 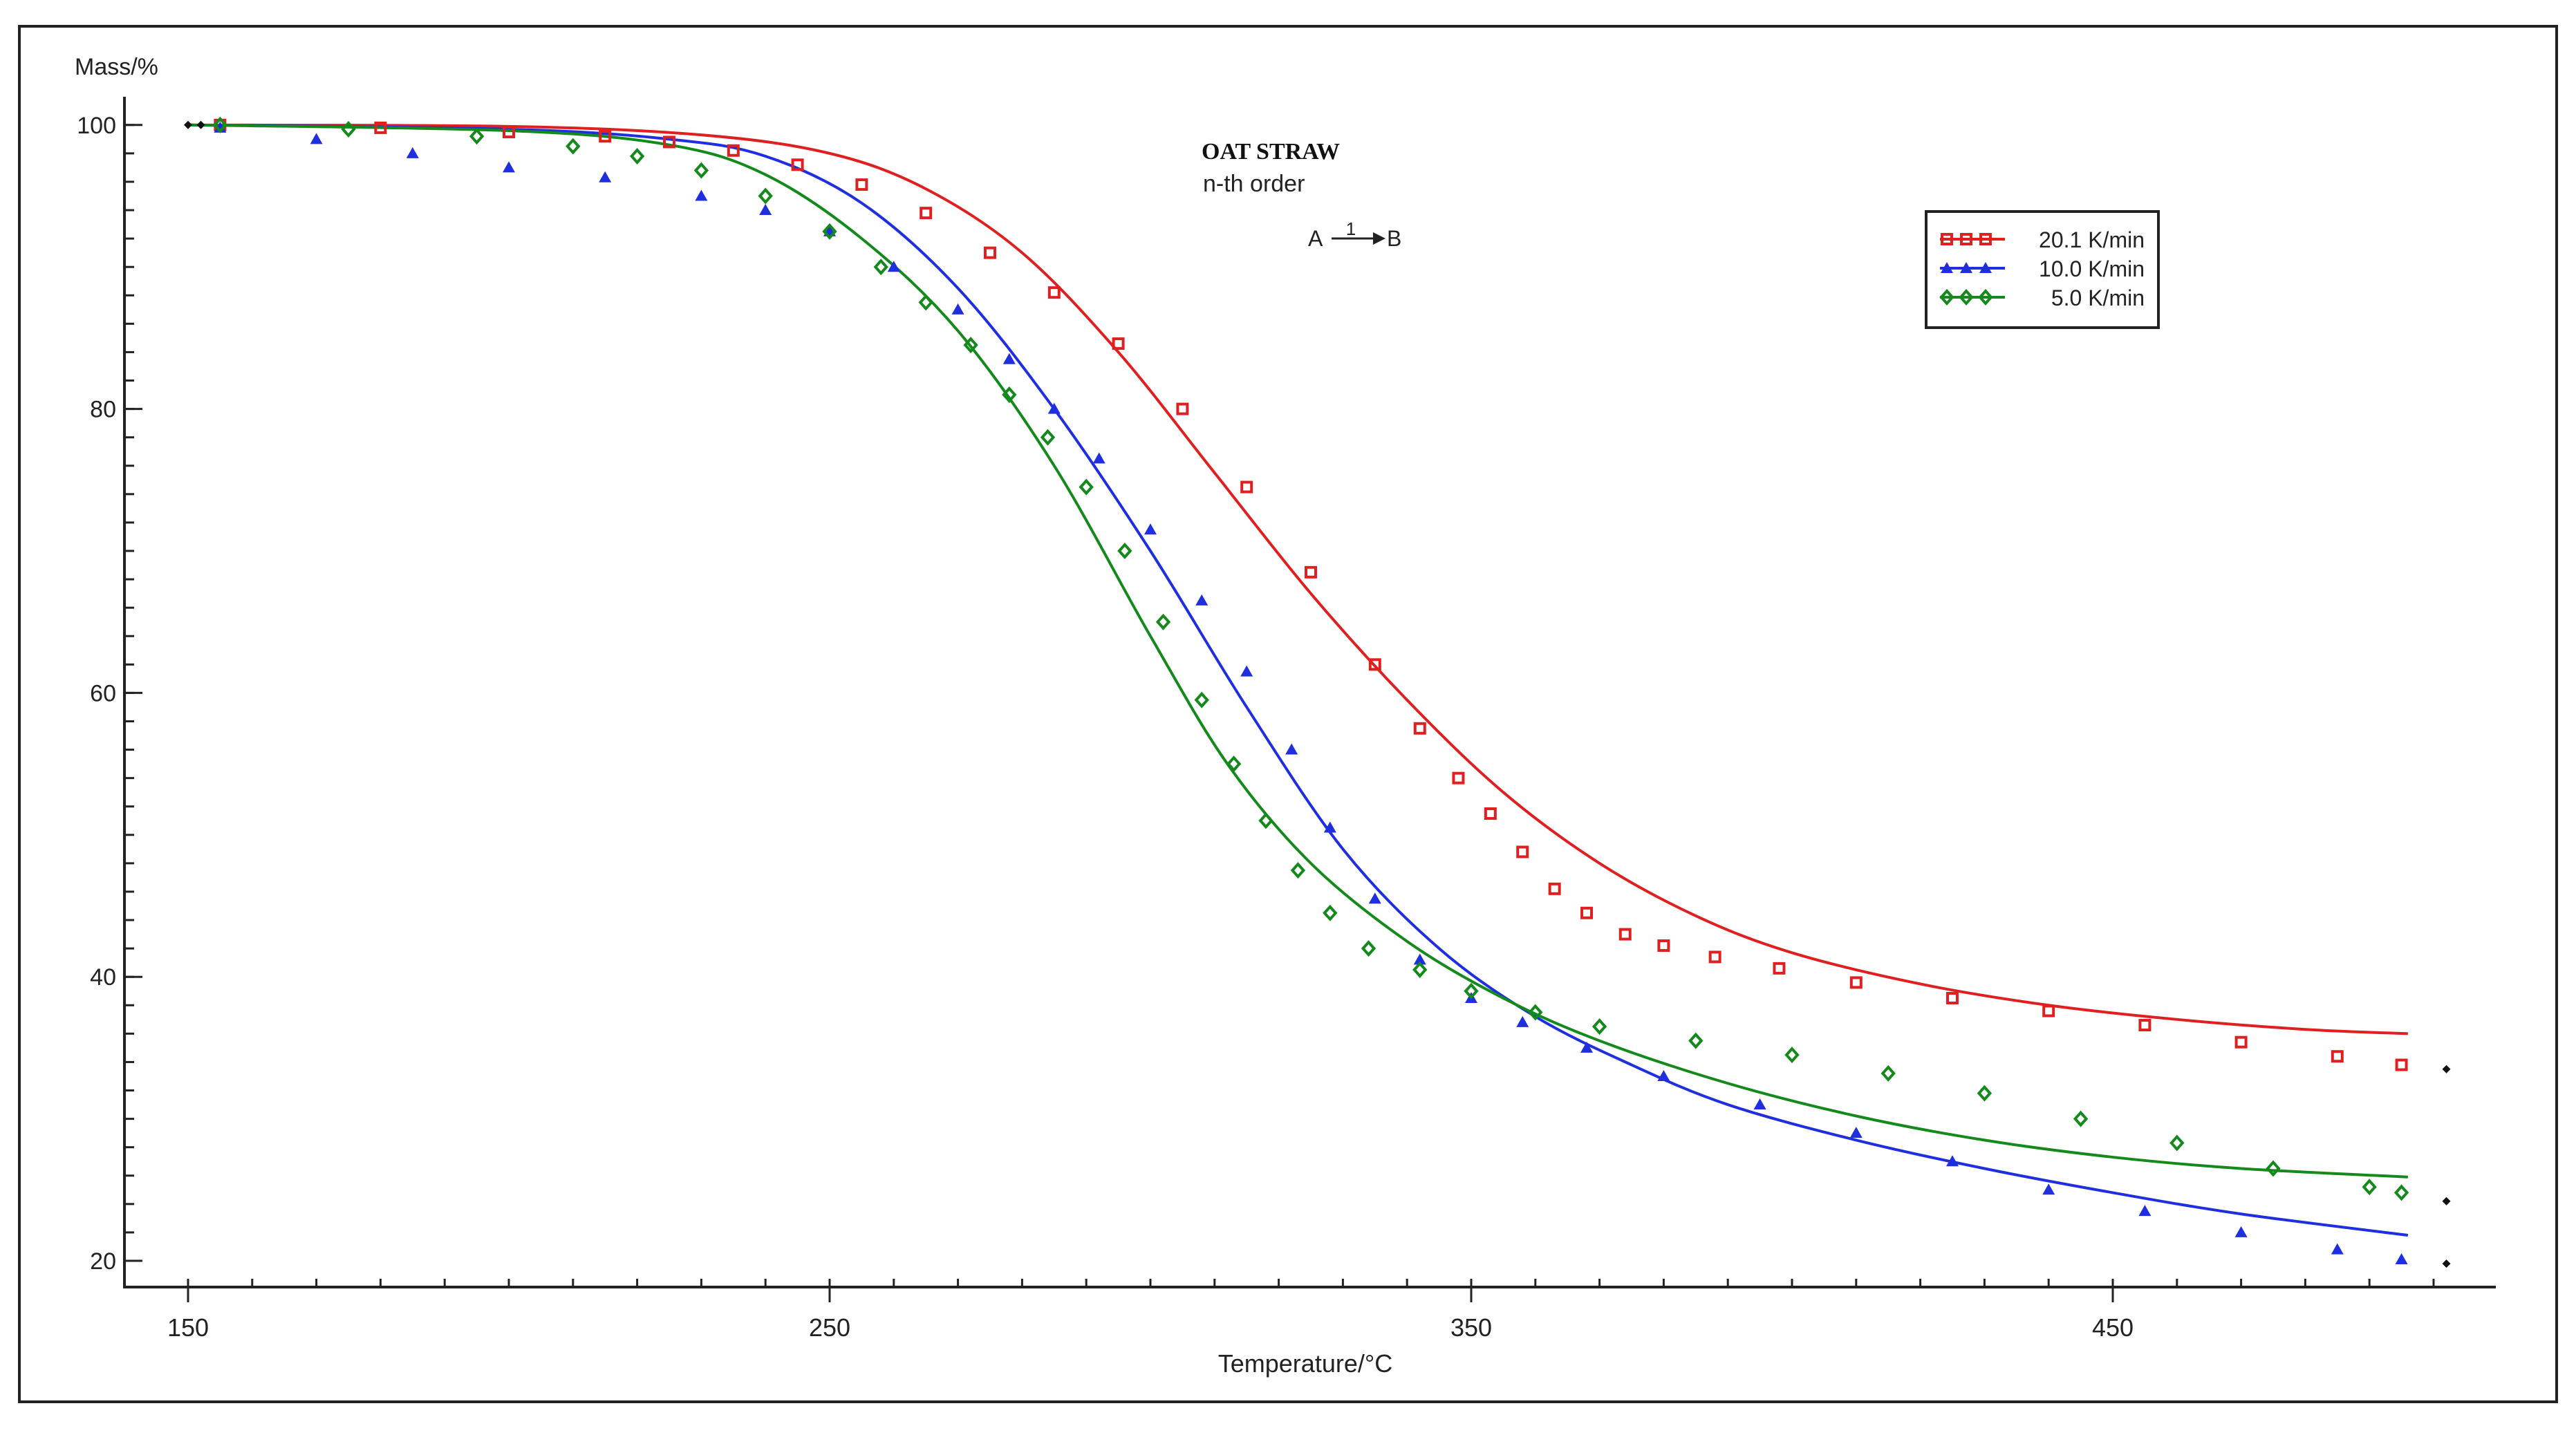 I want to click on y-tick-label: 100, so click(x=96, y=126).